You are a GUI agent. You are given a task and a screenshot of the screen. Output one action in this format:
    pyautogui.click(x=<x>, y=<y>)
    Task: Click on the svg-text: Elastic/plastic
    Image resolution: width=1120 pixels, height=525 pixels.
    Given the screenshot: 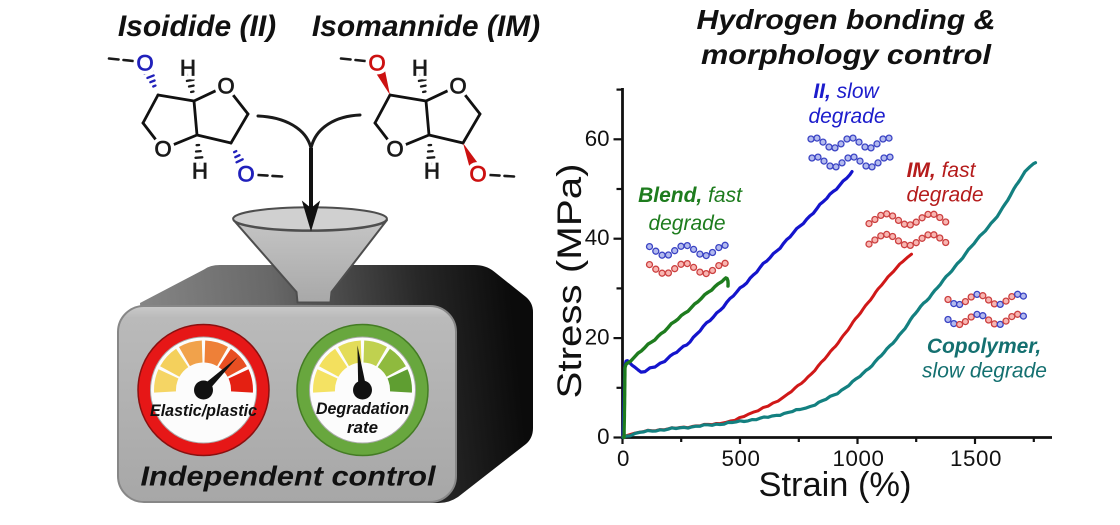 What is the action you would take?
    pyautogui.click(x=203, y=411)
    